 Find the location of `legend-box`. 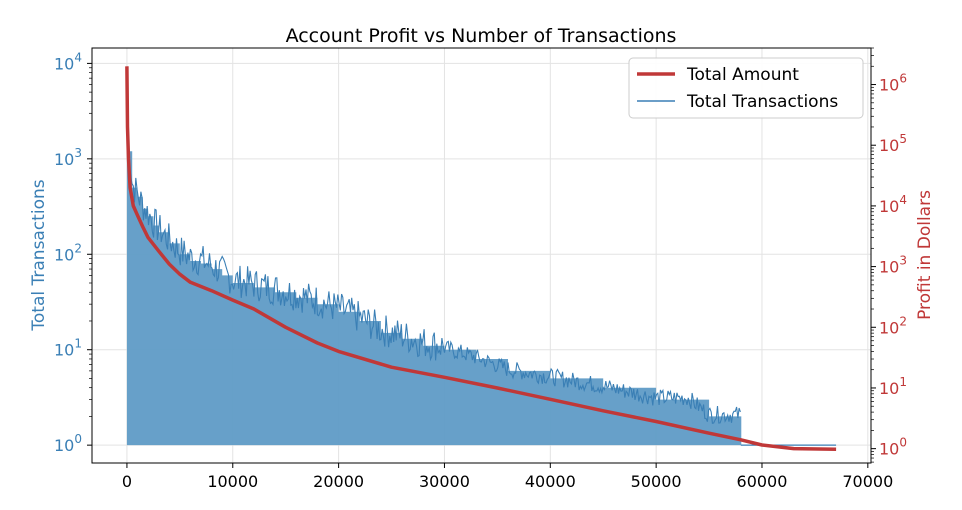

legend-box is located at coordinates (746, 88).